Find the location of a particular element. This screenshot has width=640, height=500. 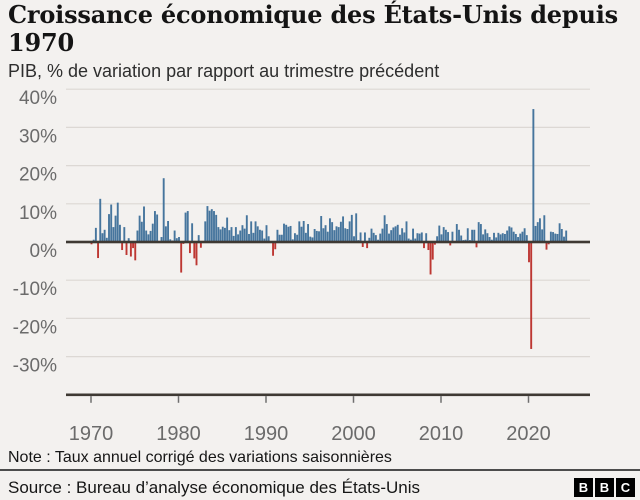

x-axis-label: 1970 is located at coordinates (91, 434).